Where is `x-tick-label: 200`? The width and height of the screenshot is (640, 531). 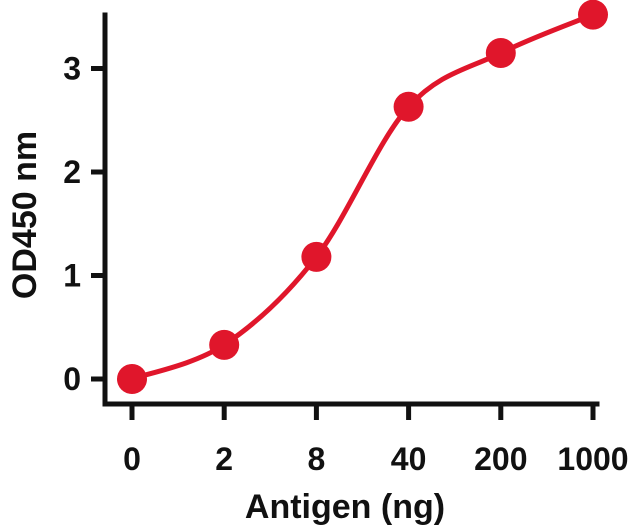 x-tick-label: 200 is located at coordinates (500, 459).